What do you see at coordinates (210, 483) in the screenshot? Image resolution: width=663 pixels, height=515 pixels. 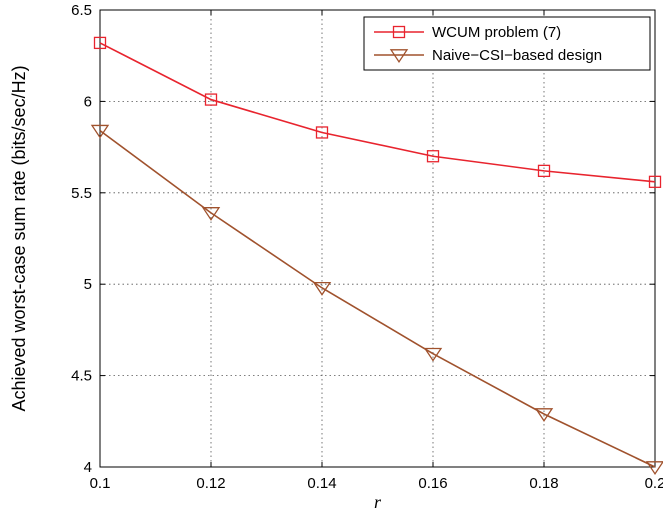 I see `x-tick-label: 0.12` at bounding box center [210, 483].